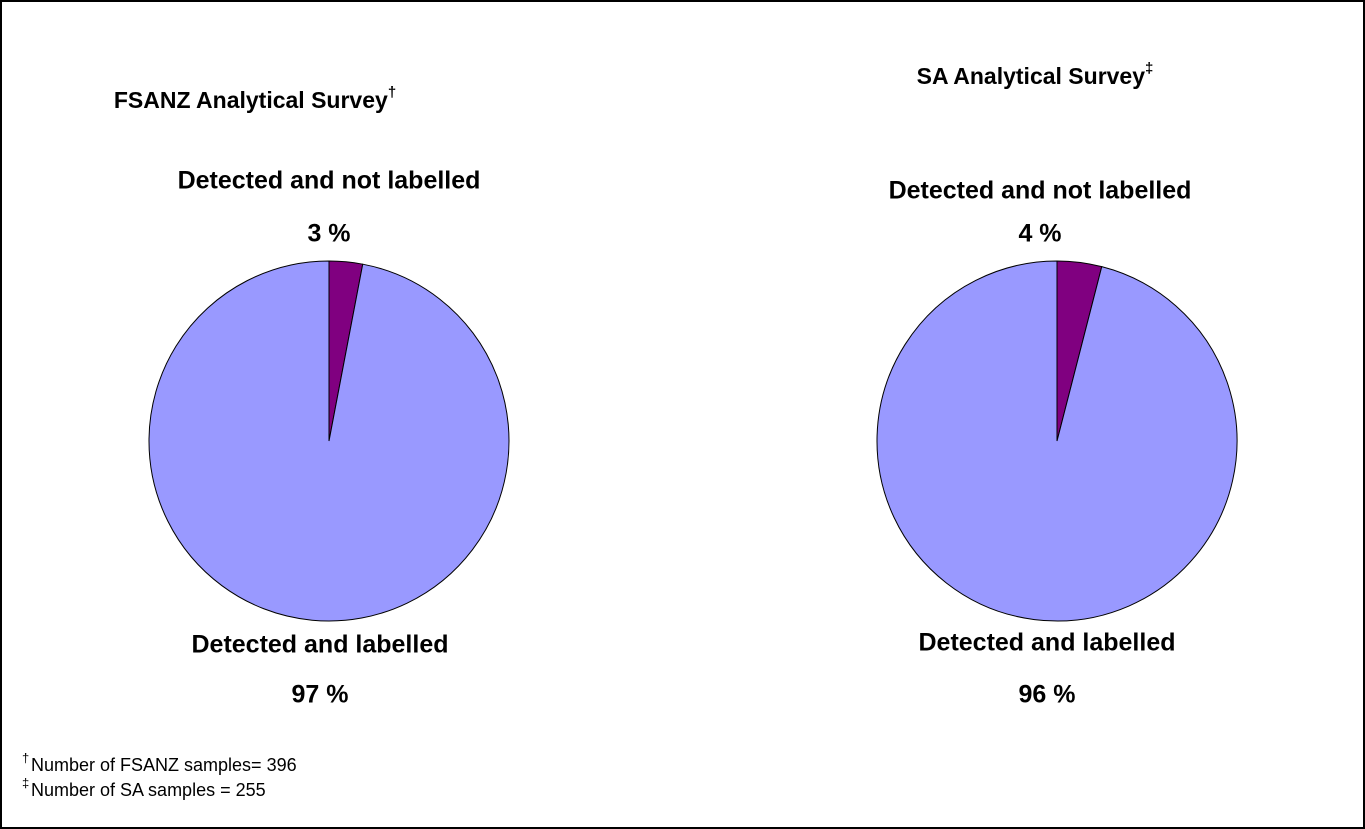 This screenshot has width=1365, height=829. I want to click on title-mark: †, so click(392, 92).